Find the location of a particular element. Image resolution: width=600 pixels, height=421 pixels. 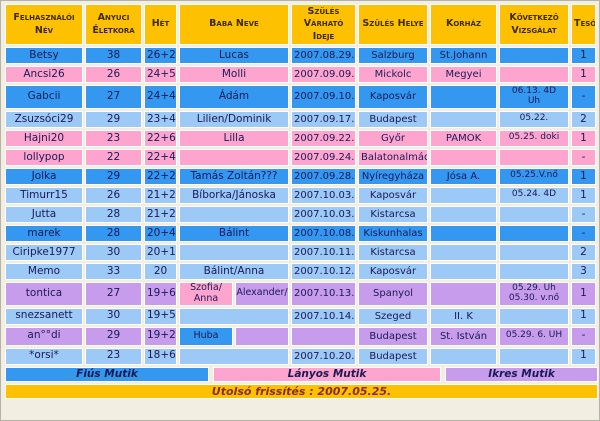

cell-baby: Bálint/Anna is located at coordinates (234, 271).